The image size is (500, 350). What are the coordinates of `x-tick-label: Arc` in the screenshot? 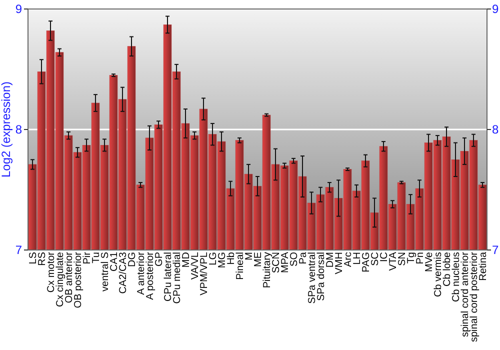 It's located at (348, 259).